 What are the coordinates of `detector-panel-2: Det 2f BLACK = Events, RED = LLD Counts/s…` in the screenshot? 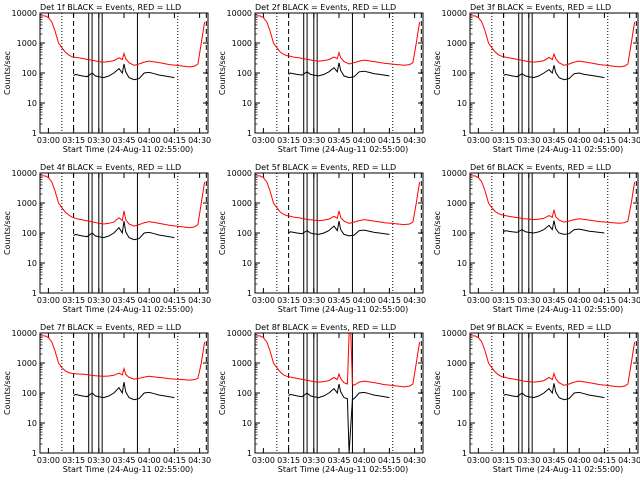 It's located at (322, 78).